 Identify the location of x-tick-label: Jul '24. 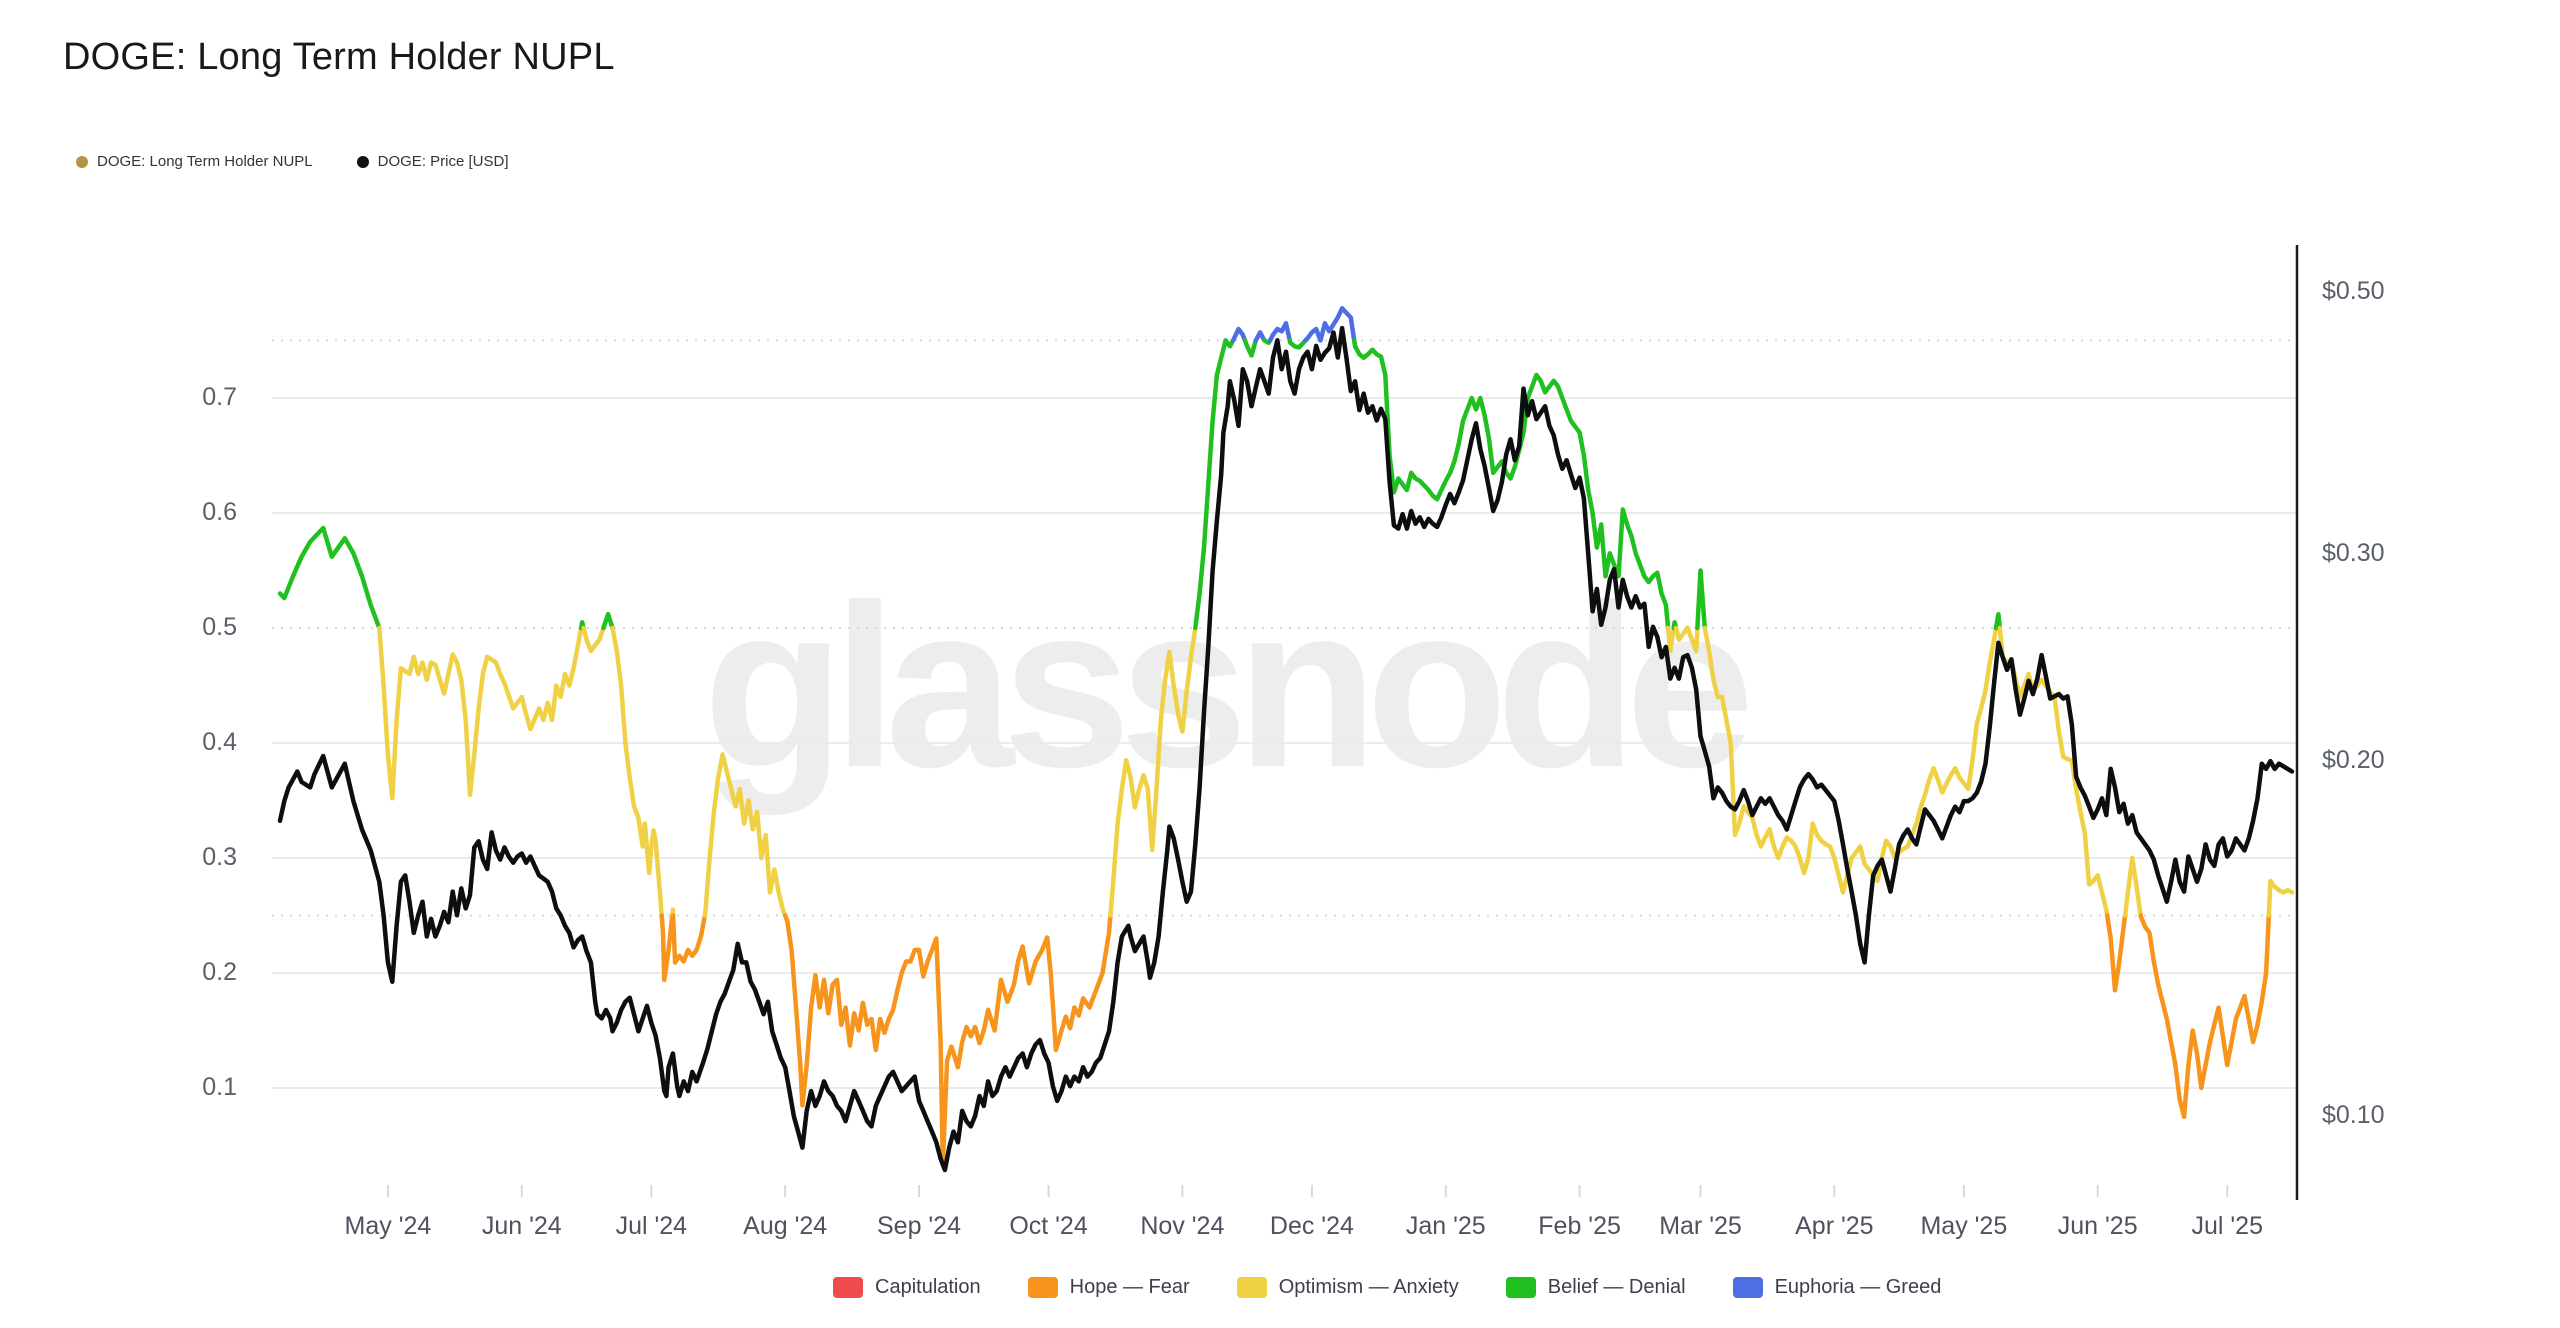
(651, 1226).